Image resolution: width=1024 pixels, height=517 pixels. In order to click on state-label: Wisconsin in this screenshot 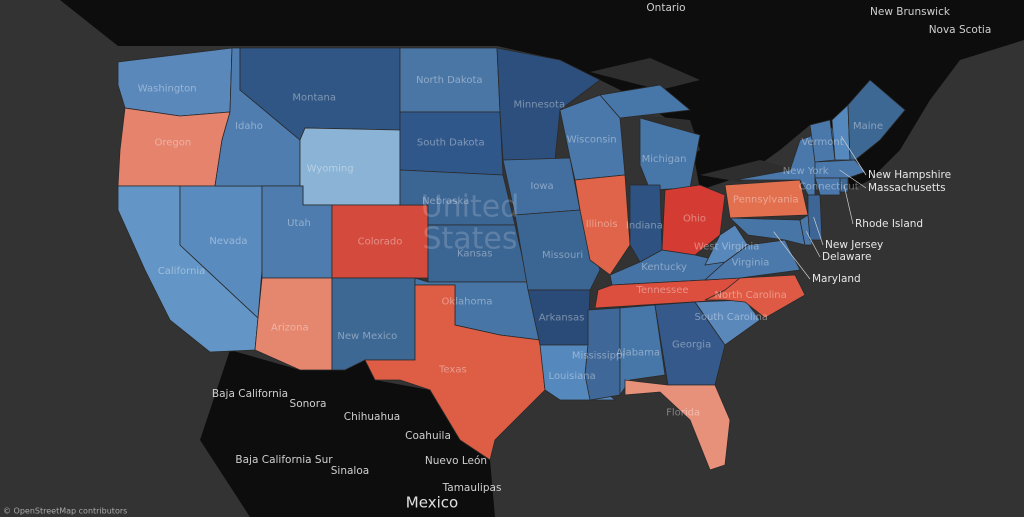, I will do `click(592, 139)`.